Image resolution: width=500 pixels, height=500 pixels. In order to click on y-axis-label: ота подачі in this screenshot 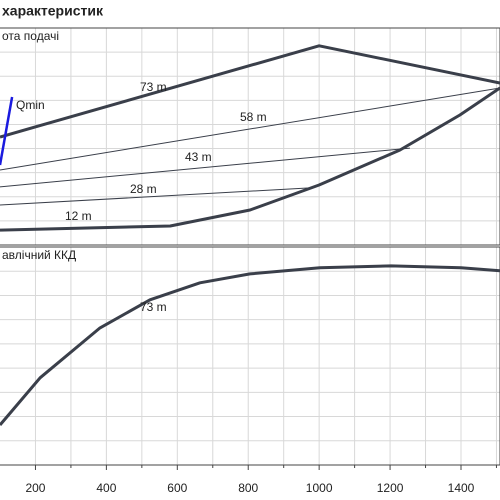, I will do `click(30, 36)`.